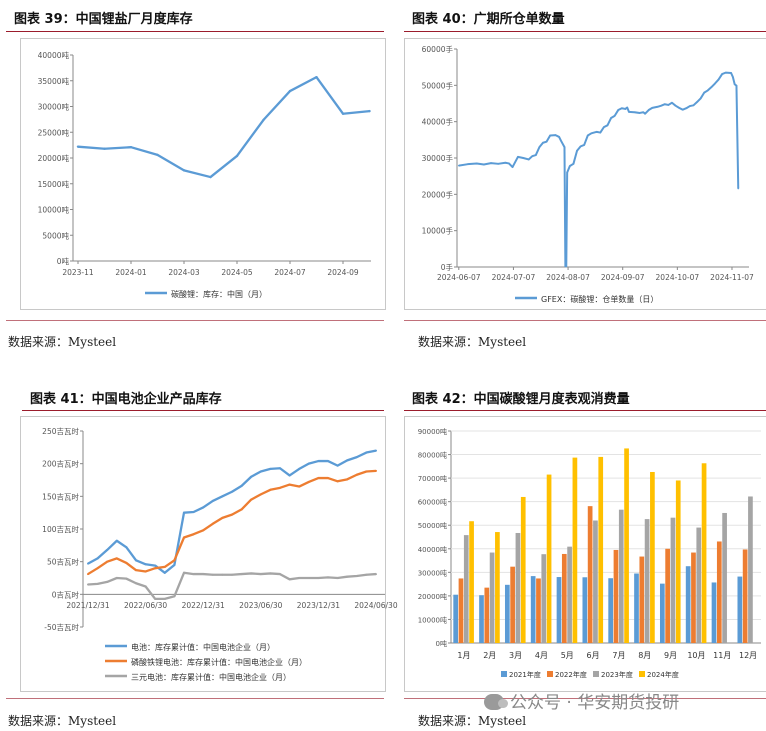 This screenshot has height=731, width=766. What do you see at coordinates (60, 464) in the screenshot?
I see `c41-ytick-label: 200吉瓦时` at bounding box center [60, 464].